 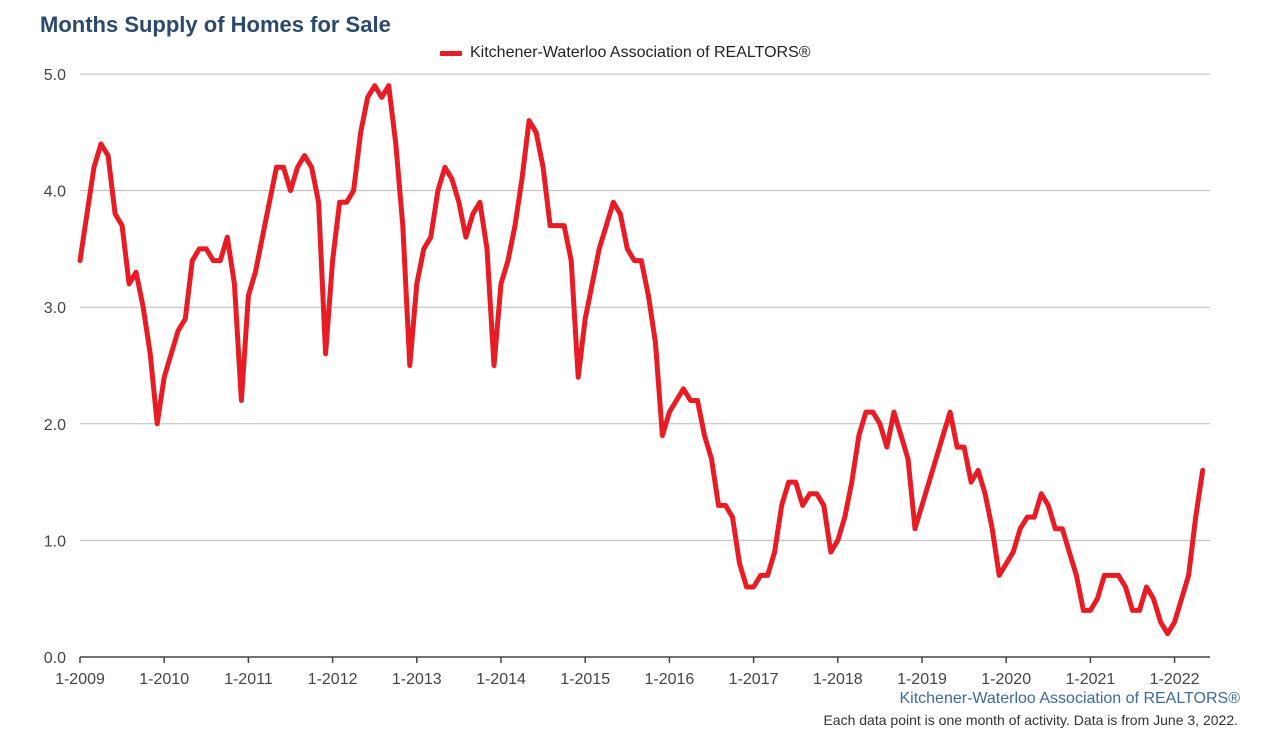 What do you see at coordinates (838, 679) in the screenshot?
I see `x-tick-label: 1-2018` at bounding box center [838, 679].